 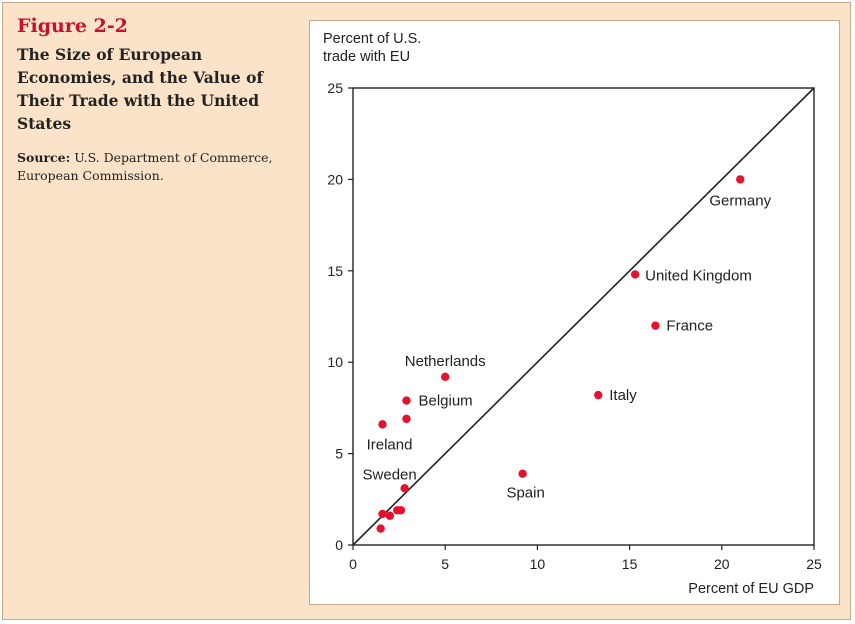 What do you see at coordinates (655, 325) in the screenshot?
I see `point-france` at bounding box center [655, 325].